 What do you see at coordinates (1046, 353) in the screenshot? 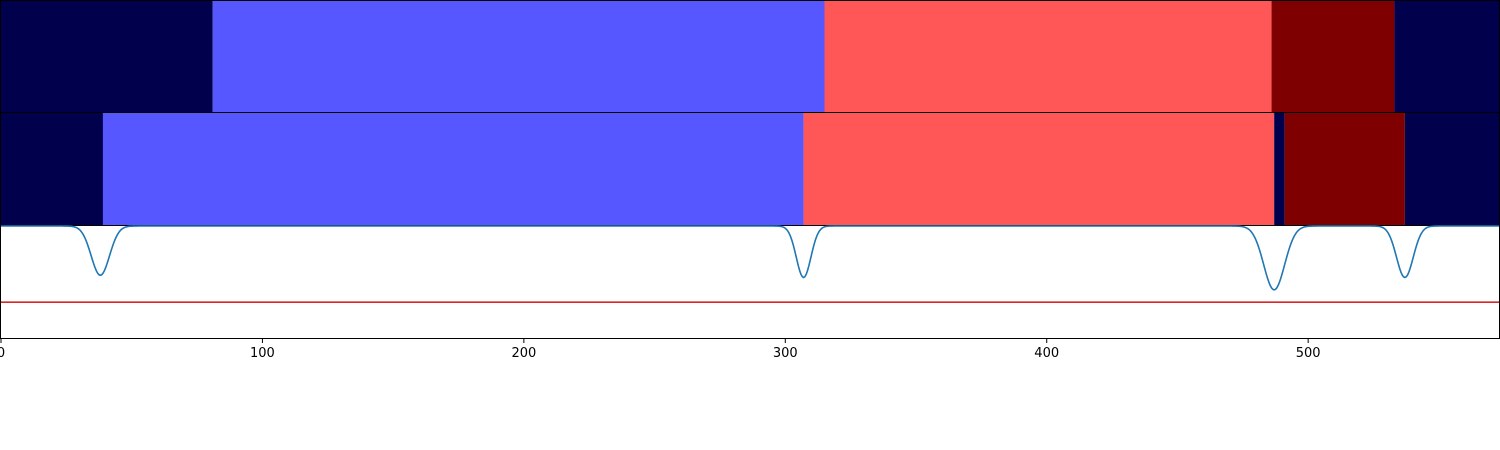
I see `x-tick-label-4: 400` at bounding box center [1046, 353].